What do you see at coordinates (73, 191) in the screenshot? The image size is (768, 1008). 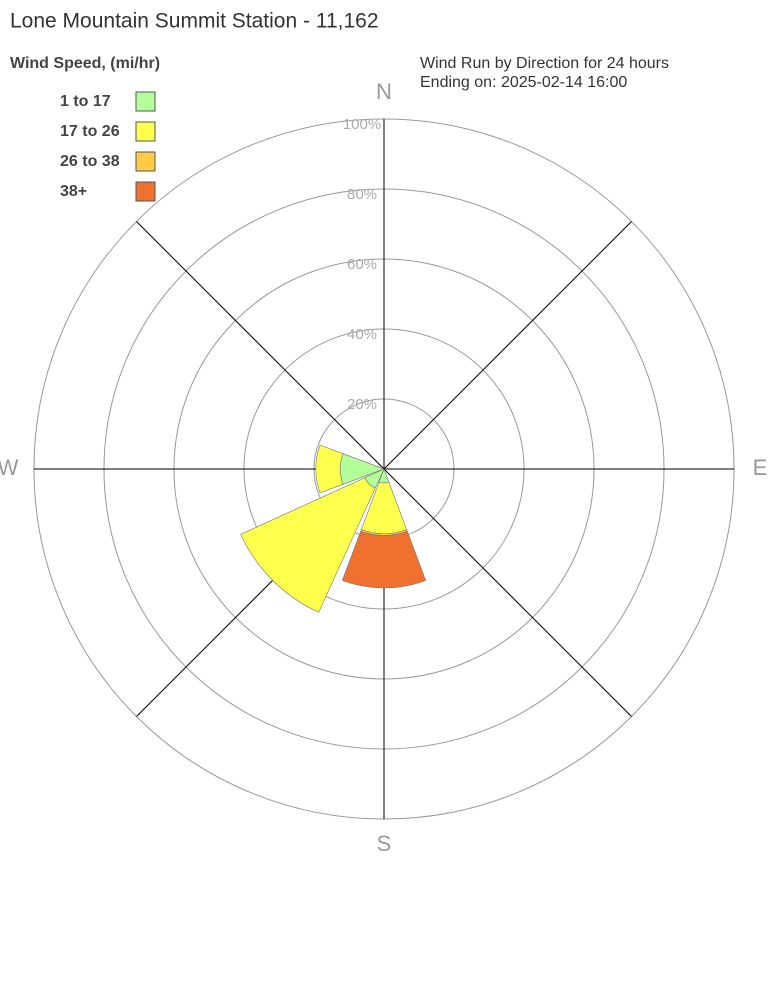 I see `legend-label: 38+` at bounding box center [73, 191].